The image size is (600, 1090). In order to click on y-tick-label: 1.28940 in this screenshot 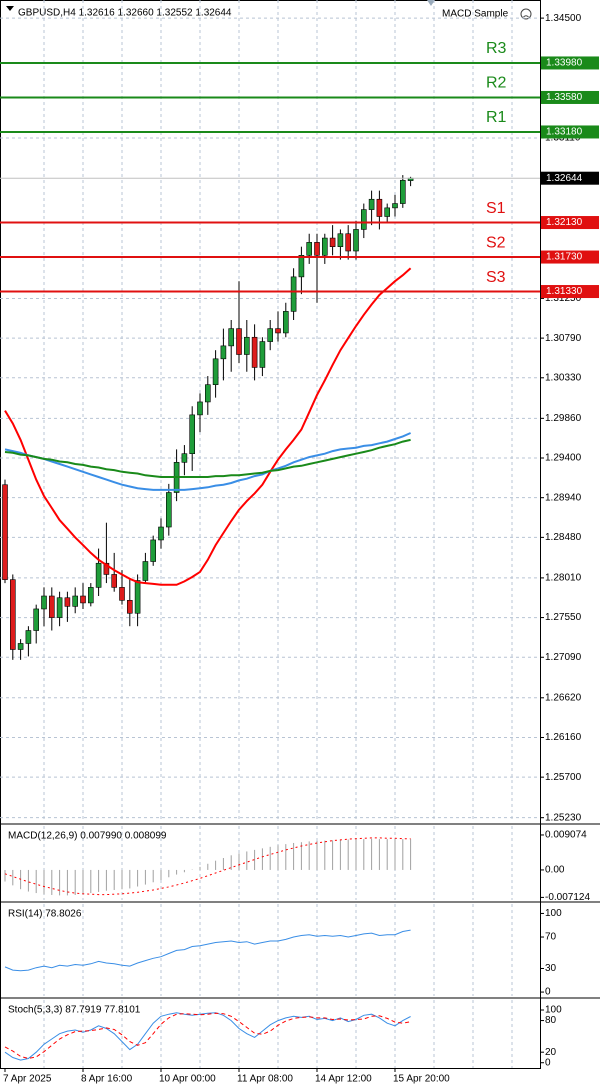, I will do `click(563, 497)`.